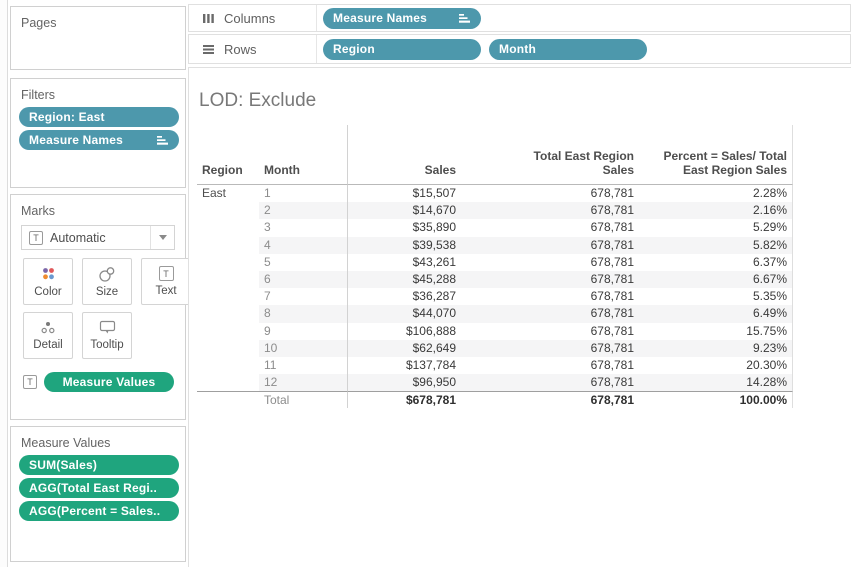  What do you see at coordinates (99, 117) in the screenshot?
I see `filter-pill: Region: East` at bounding box center [99, 117].